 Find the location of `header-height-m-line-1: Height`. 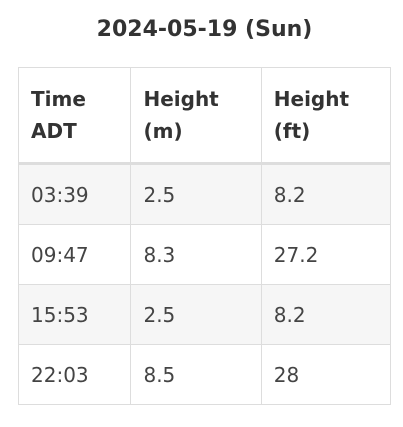

header-height-m-line-1: Height is located at coordinates (181, 99).